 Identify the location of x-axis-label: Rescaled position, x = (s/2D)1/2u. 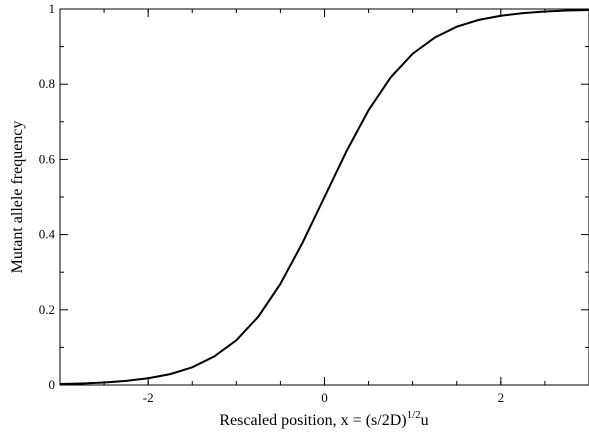
(323, 419).